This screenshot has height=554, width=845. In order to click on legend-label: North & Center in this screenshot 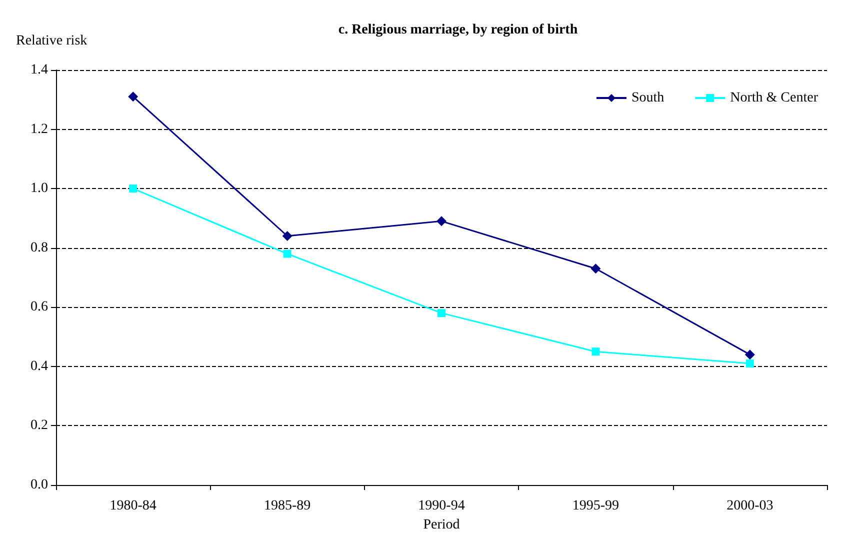, I will do `click(774, 98)`.